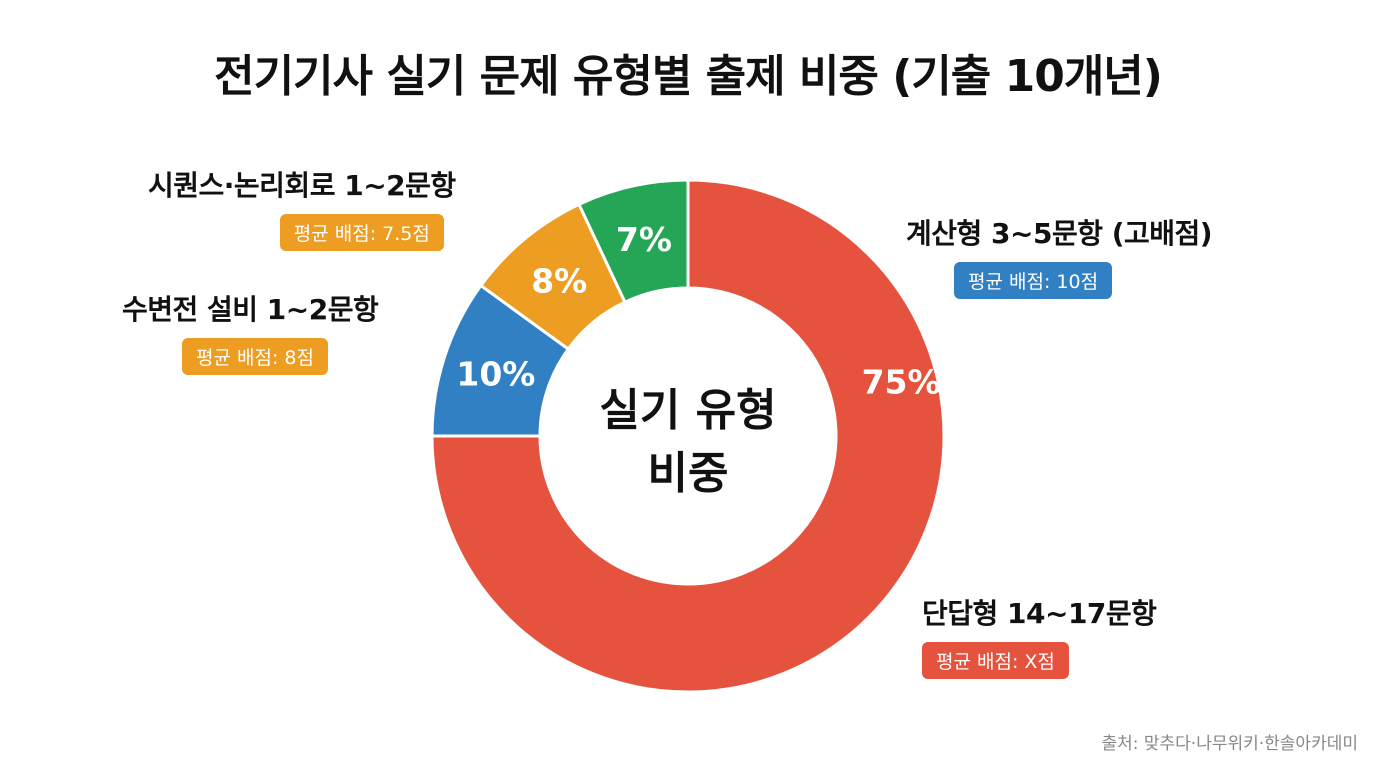  What do you see at coordinates (687, 410) in the screenshot?
I see `center-label-line-1: 실기 유형` at bounding box center [687, 410].